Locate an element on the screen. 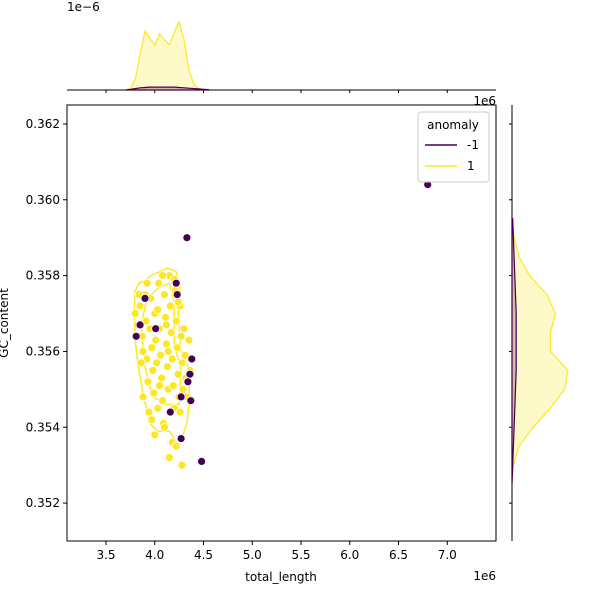 The image size is (600, 600). y-offset-text: 1e6 is located at coordinates (484, 101).